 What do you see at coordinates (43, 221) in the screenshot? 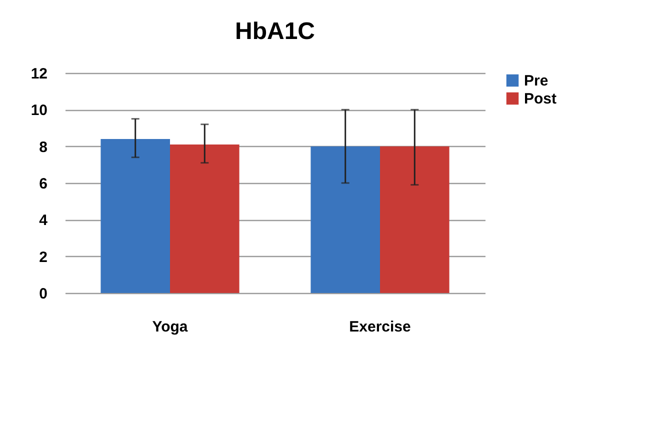
I see `y-tick-label: 4` at bounding box center [43, 221].